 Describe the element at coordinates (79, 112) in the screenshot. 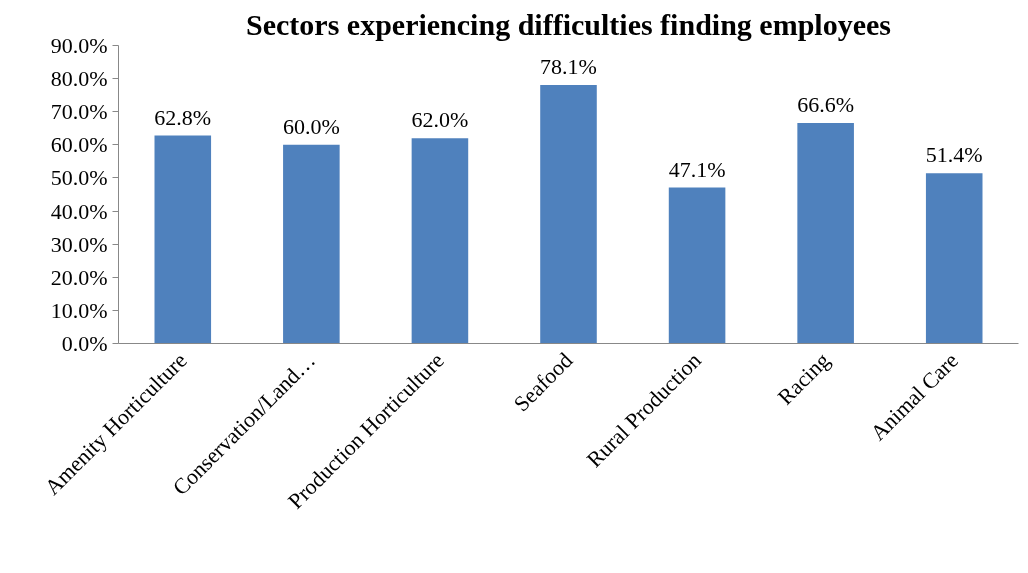

I see `y-tick-label: 70.0%` at that location.